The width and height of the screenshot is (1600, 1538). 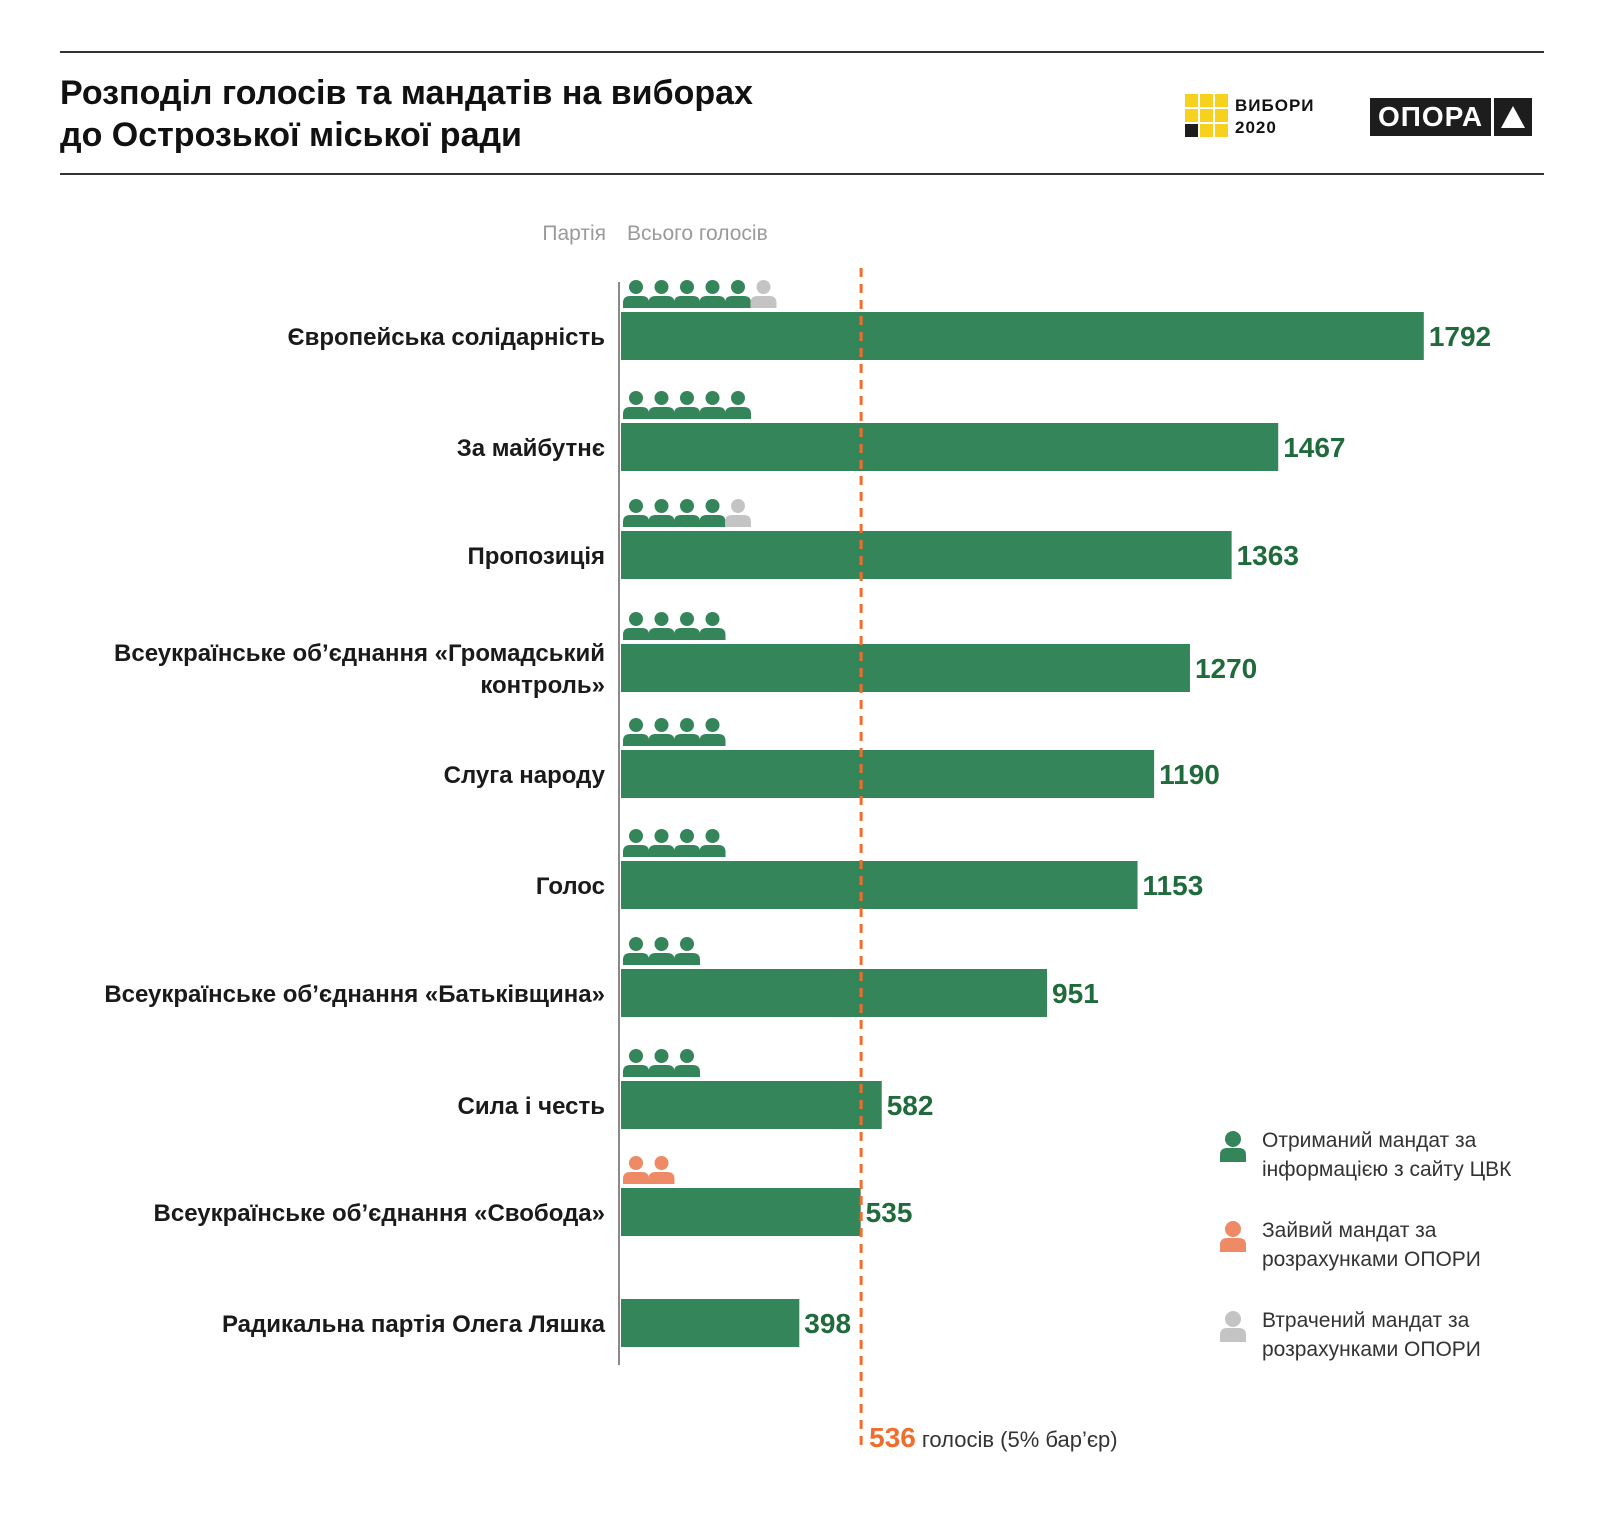 I want to click on bar-value-label: 1363, so click(x=1268, y=555).